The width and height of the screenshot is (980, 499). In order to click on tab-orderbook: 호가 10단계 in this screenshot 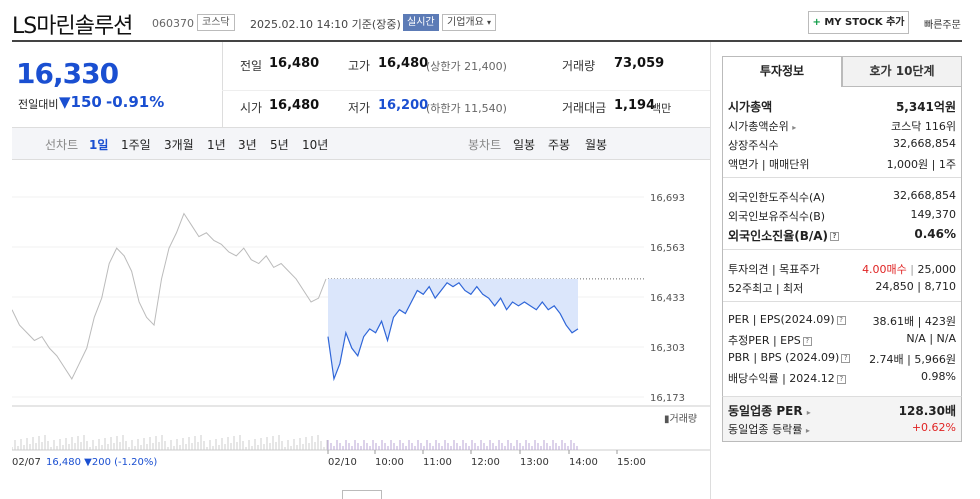, I will do `click(902, 71)`.